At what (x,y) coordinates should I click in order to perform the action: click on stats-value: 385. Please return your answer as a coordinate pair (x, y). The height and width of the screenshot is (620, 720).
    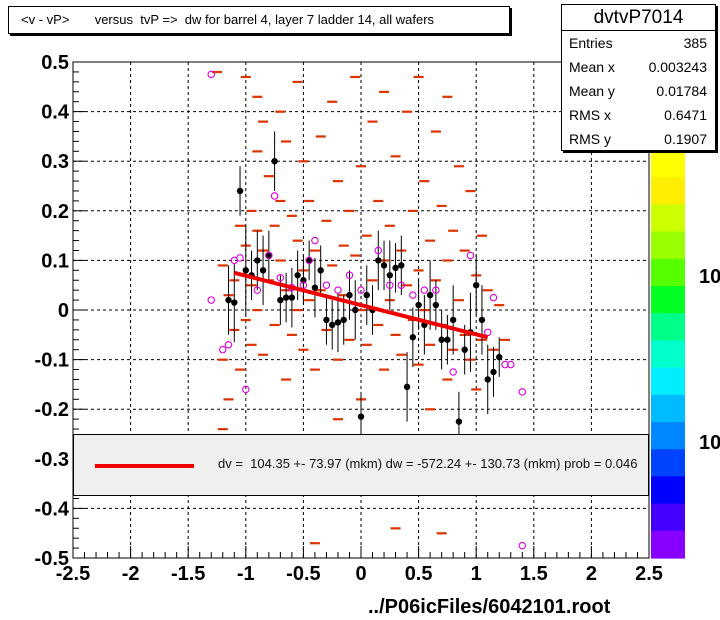
    Looking at the image, I should click on (695, 43).